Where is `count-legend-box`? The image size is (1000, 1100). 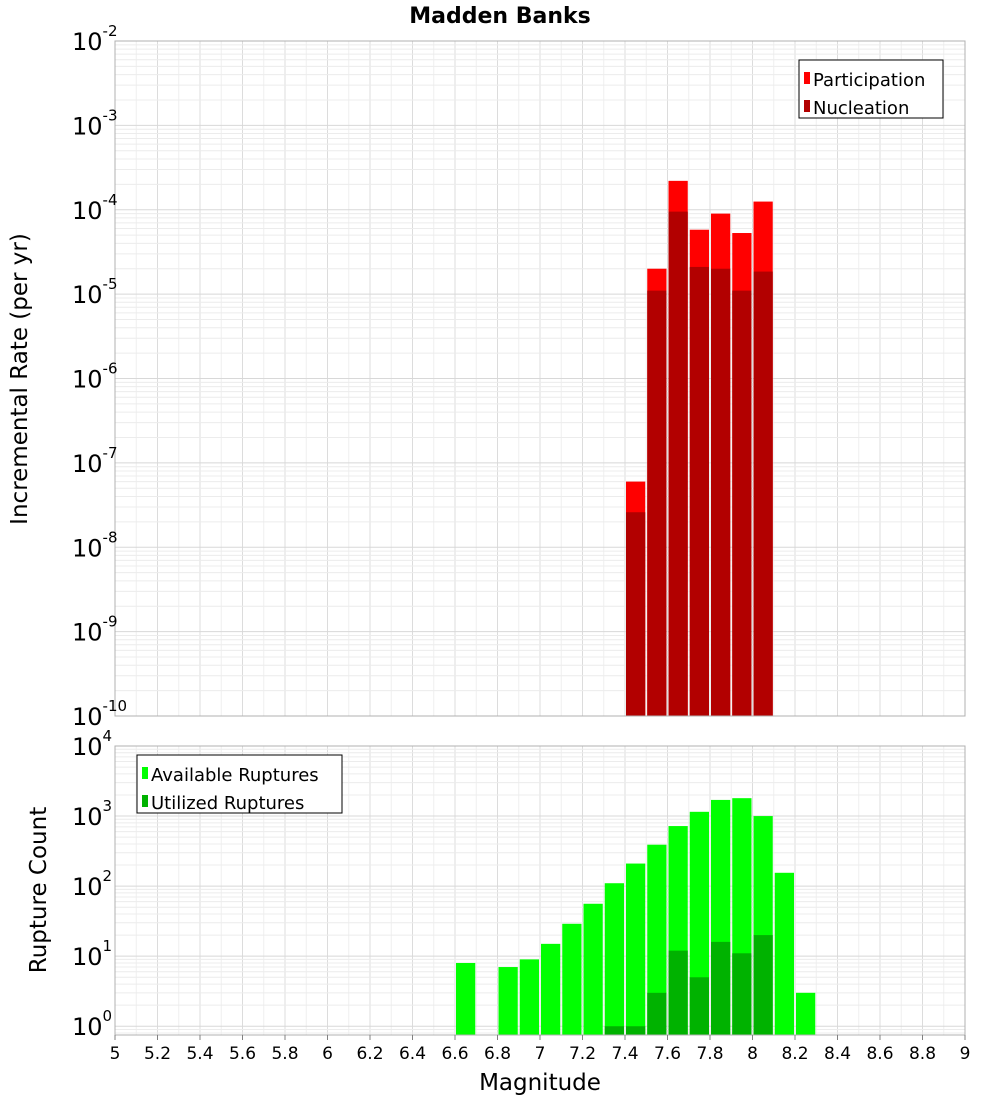
count-legend-box is located at coordinates (239, 784).